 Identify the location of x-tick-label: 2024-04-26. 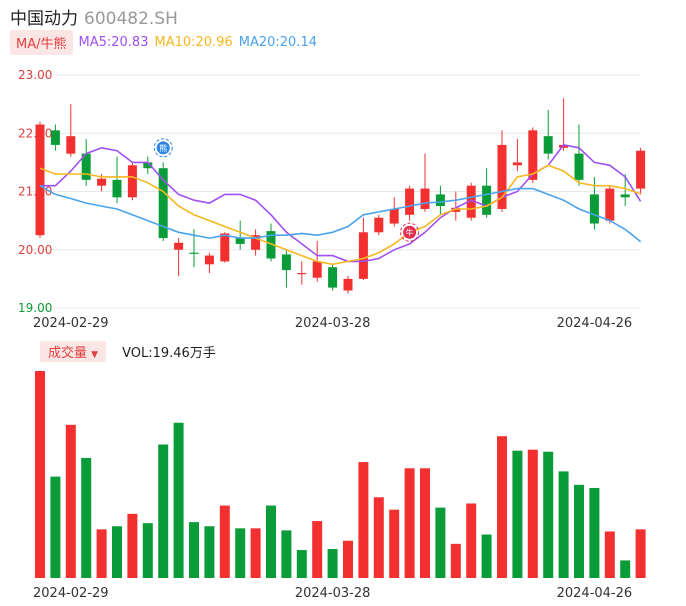
(595, 593).